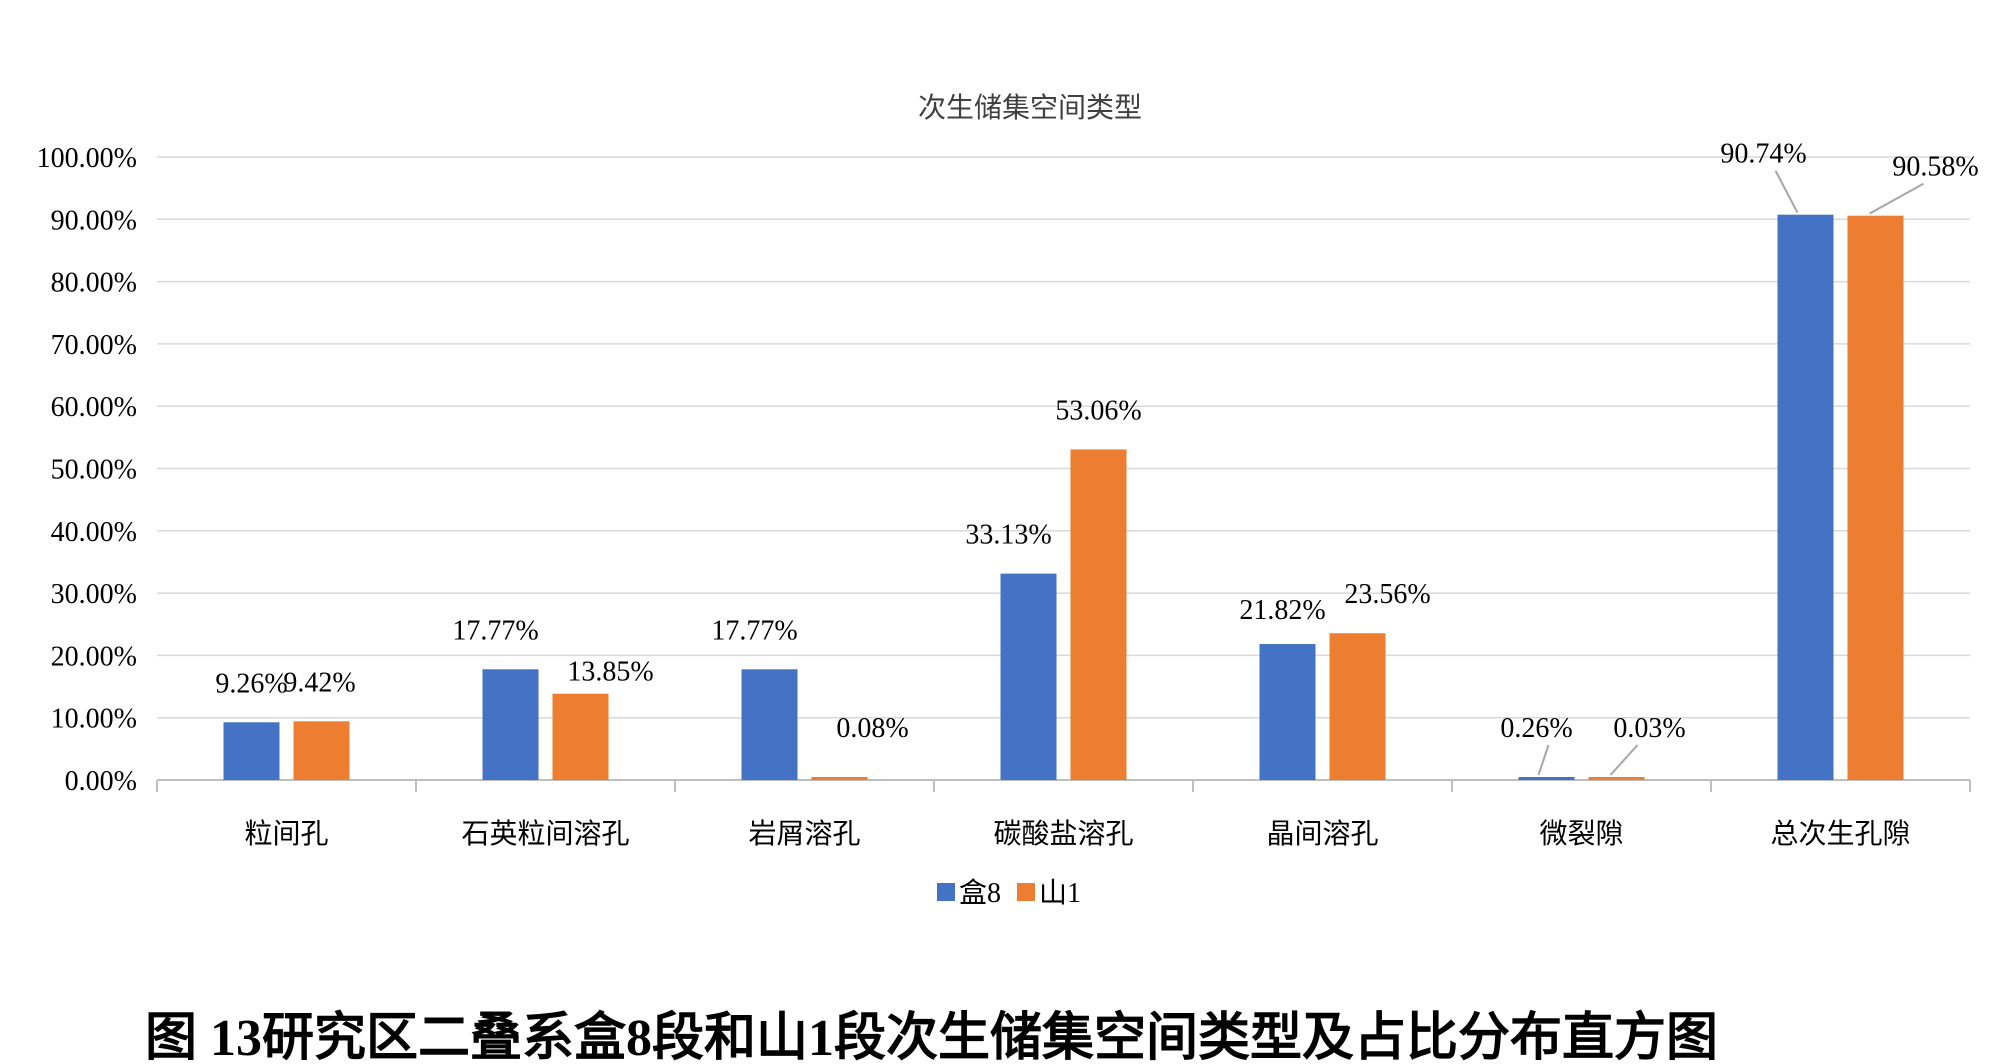 This screenshot has height=1064, width=2000. What do you see at coordinates (94, 345) in the screenshot?
I see `y-tick-label: 70.00%` at bounding box center [94, 345].